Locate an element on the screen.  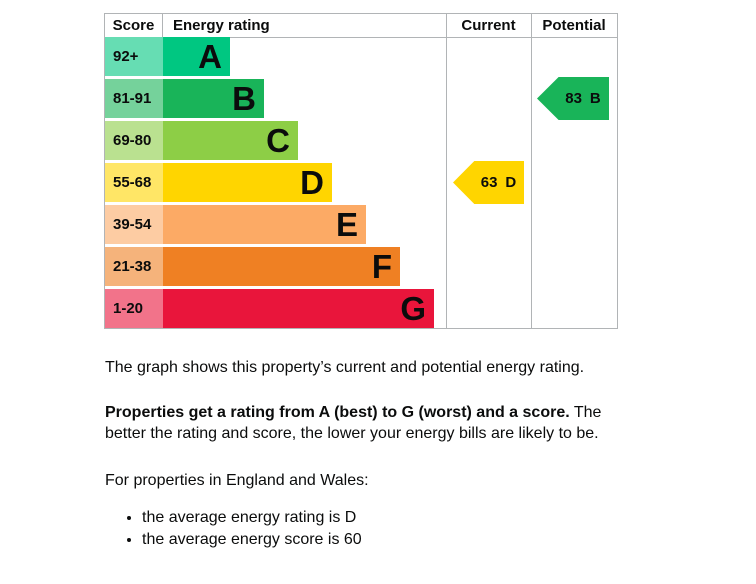
average-rating-item: the average energy rating is D is located at coordinates (252, 517).